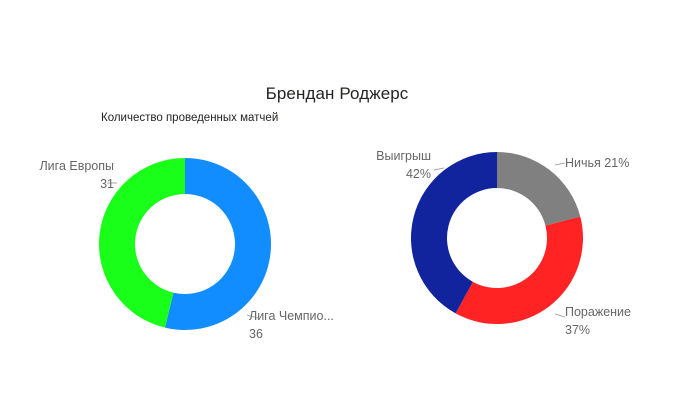  I want to click on chart-subtitle: Количество проведенных матчей, so click(190, 118).